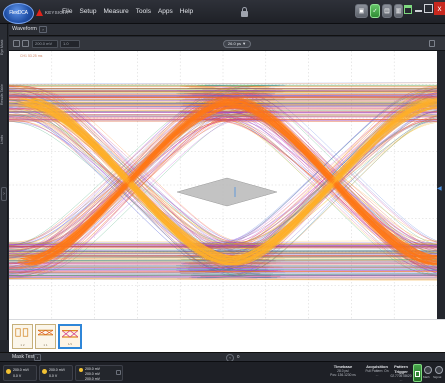 This screenshot has width=445, height=383. What do you see at coordinates (22, 332) in the screenshot?
I see `thumbnail-1-preview-icon` at bounding box center [22, 332].